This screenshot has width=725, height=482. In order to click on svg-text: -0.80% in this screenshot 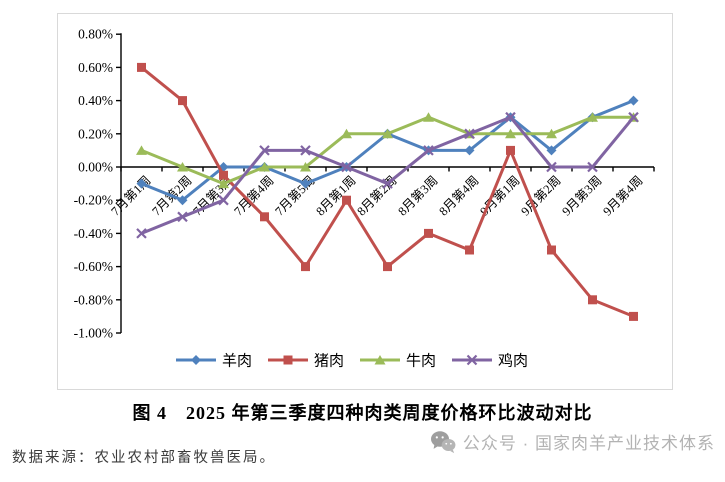, I will do `click(93, 299)`.